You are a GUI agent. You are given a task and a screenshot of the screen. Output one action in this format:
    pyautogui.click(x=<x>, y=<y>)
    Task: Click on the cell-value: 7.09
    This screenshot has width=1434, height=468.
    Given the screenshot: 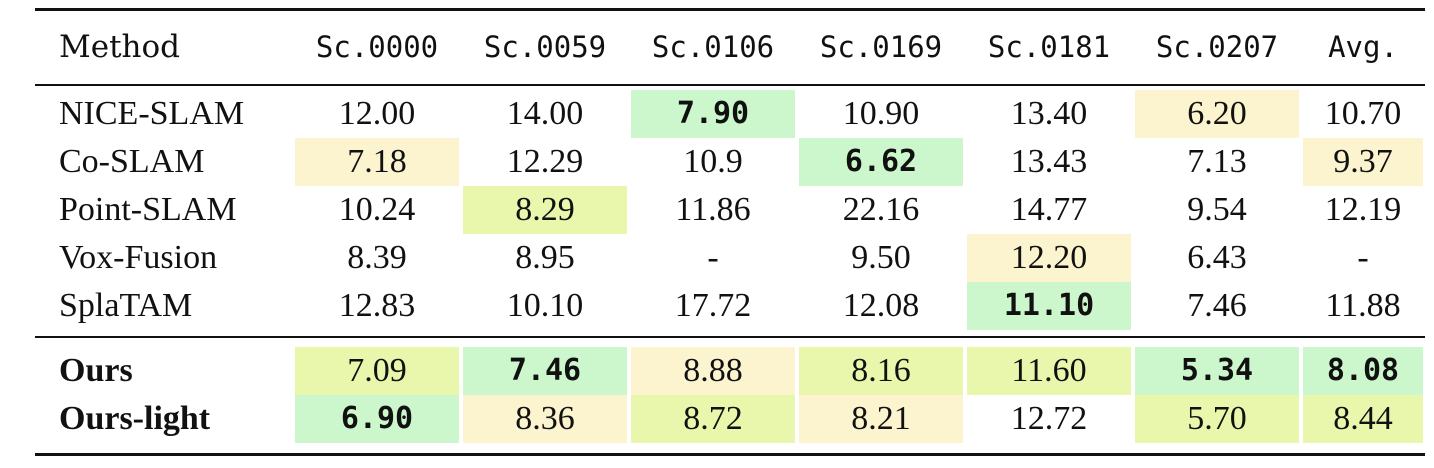 What is the action you would take?
    pyautogui.click(x=377, y=371)
    